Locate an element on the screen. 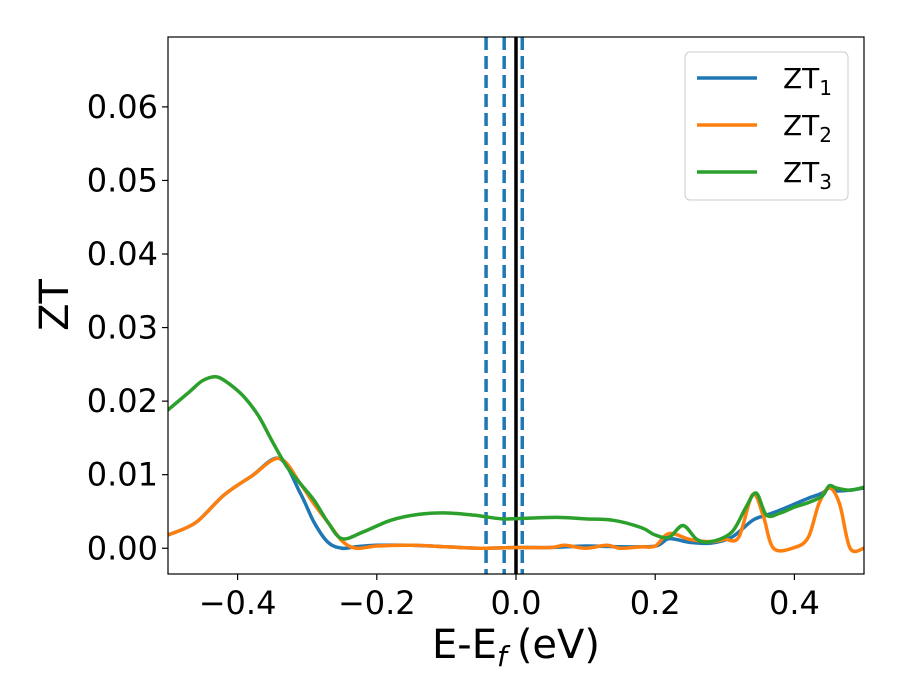 Image resolution: width=900 pixels, height=700 pixels. y-tick-label: 0.06 is located at coordinates (122, 107).